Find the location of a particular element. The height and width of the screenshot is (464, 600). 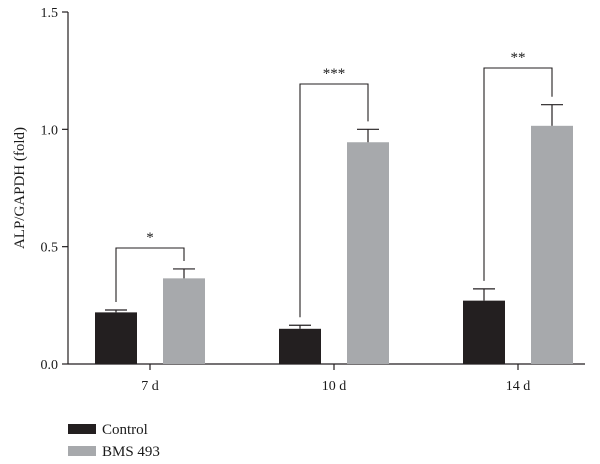

y-tick-label: 0.0 is located at coordinates (50, 365).